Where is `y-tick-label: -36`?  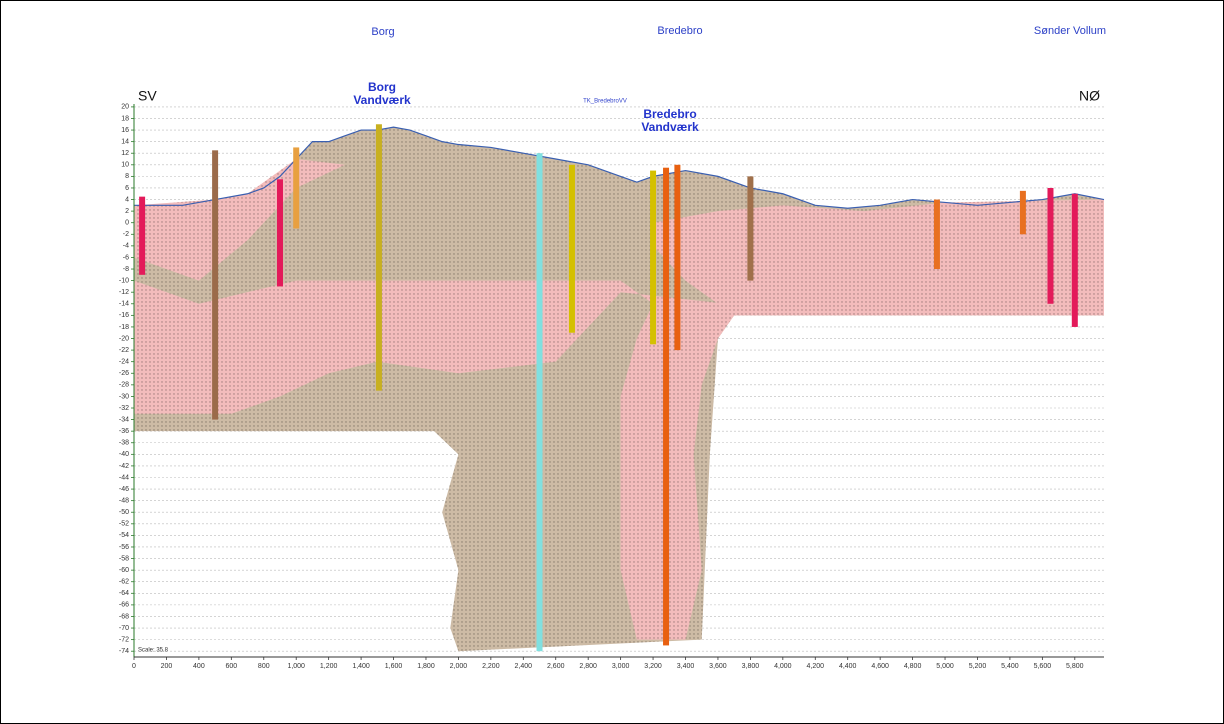 y-tick-label: -36 is located at coordinates (124, 431).